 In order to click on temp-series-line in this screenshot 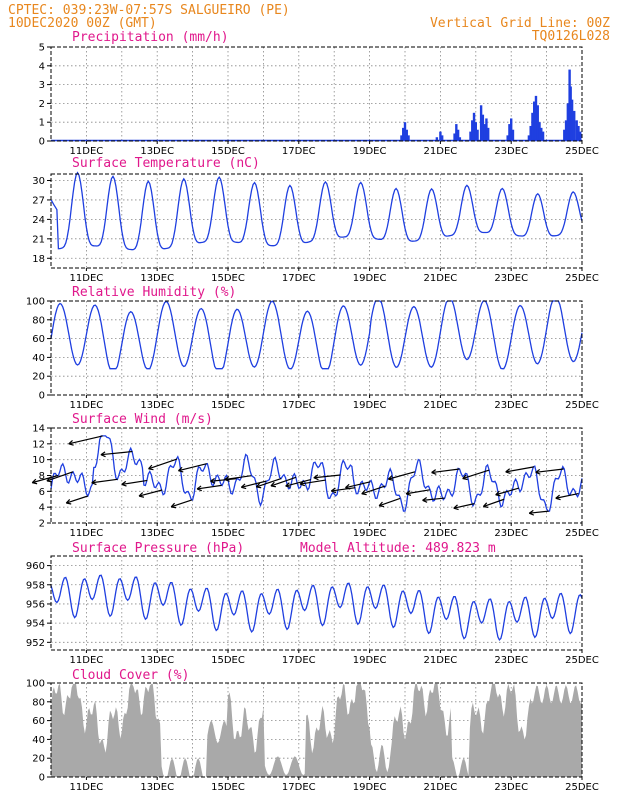, I will do `click(316, 211)`.